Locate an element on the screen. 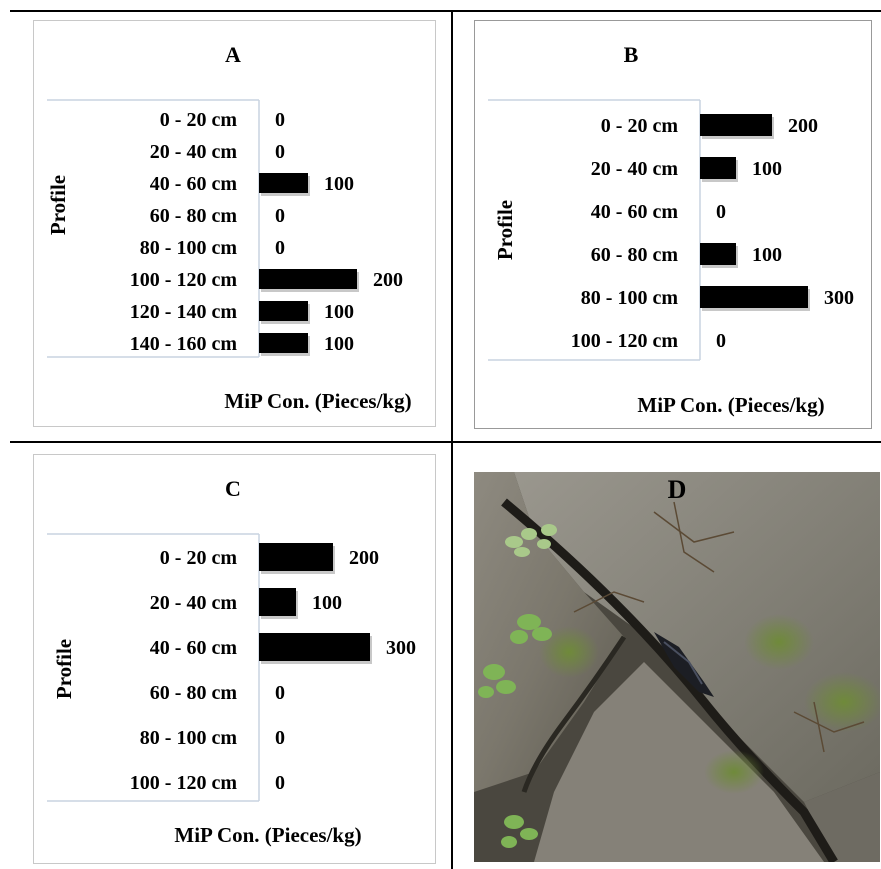 The height and width of the screenshot is (869, 881). chart-b-xlabel: MiP Con. (Pieces/kg) is located at coordinates (730, 405).